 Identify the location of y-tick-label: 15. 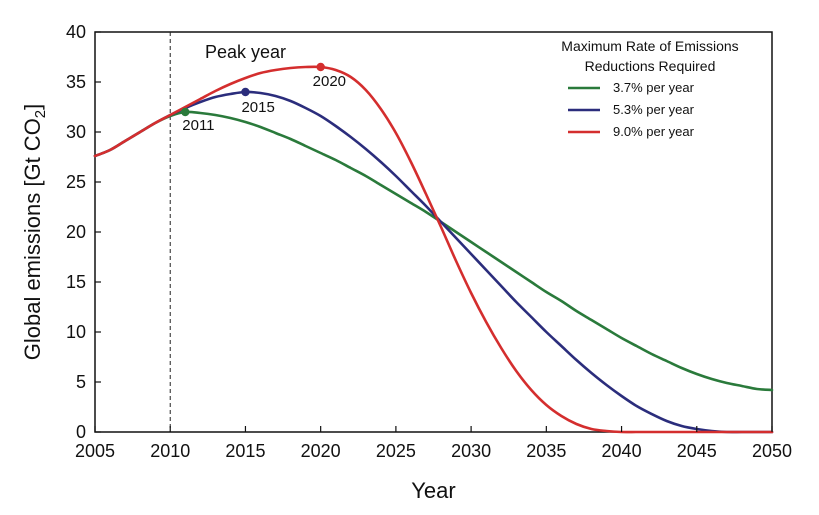
(76, 282).